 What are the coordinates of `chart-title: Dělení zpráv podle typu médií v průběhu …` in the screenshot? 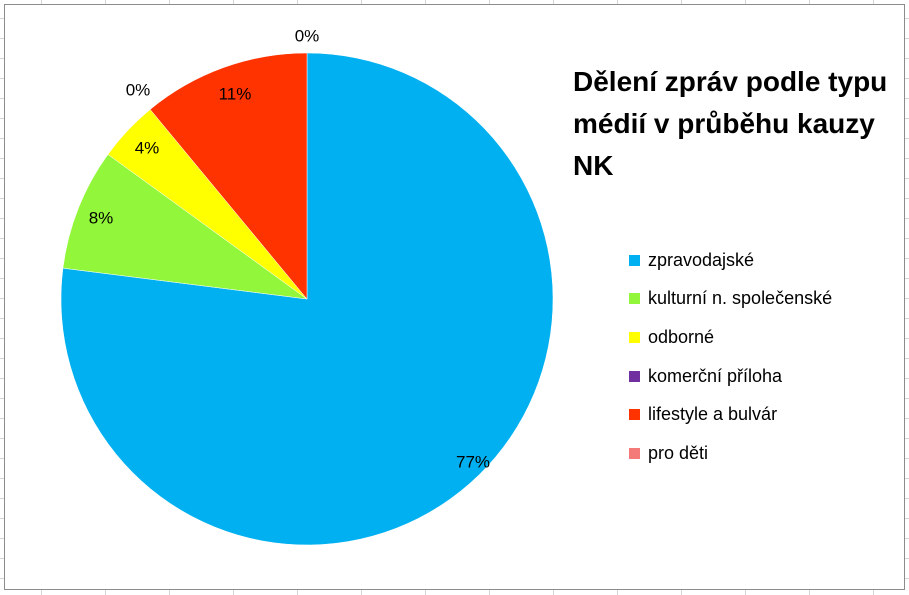 It's located at (730, 123).